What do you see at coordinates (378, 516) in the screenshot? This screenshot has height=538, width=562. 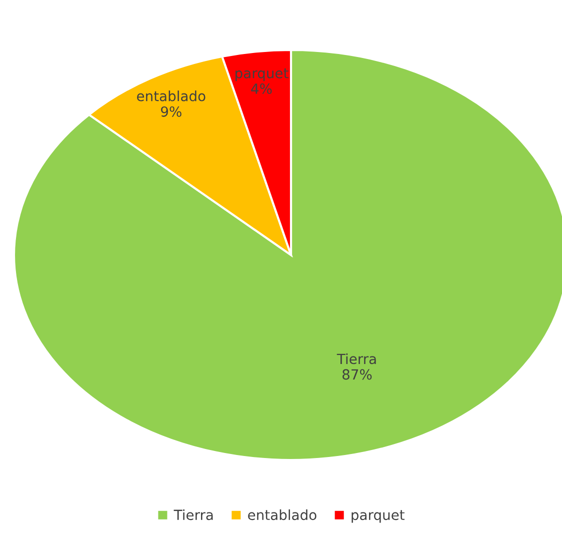 I see `legend-label: parquet` at bounding box center [378, 516].